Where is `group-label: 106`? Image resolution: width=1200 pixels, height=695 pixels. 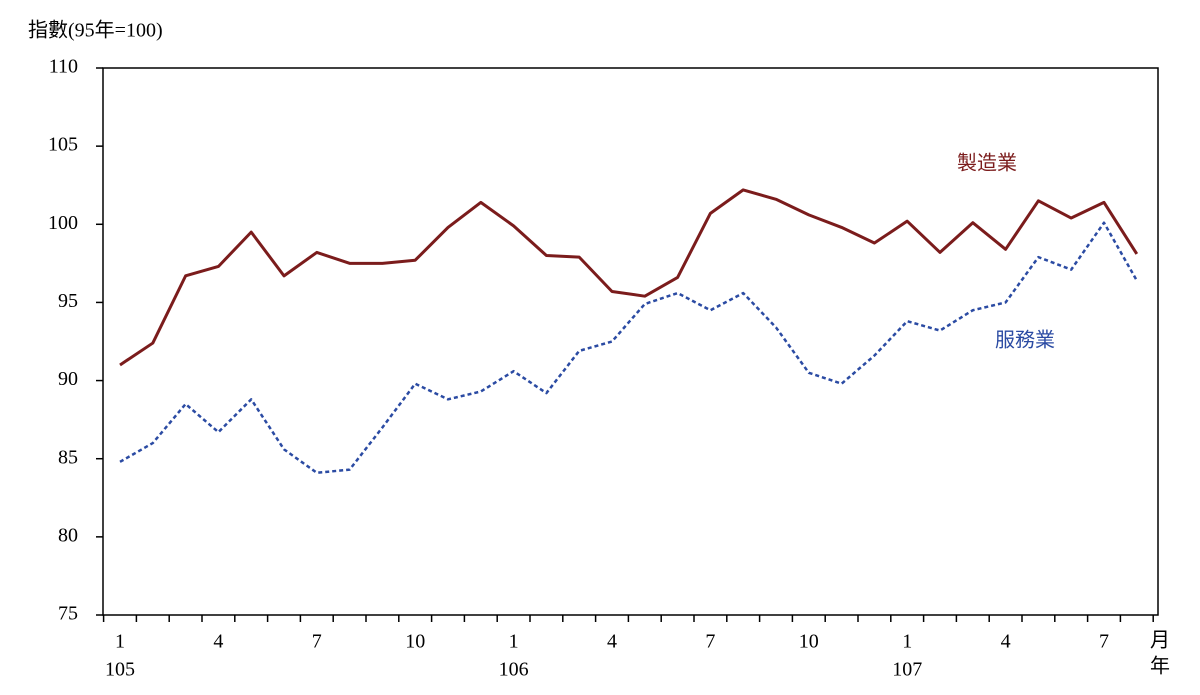 group-label: 106 is located at coordinates (514, 670).